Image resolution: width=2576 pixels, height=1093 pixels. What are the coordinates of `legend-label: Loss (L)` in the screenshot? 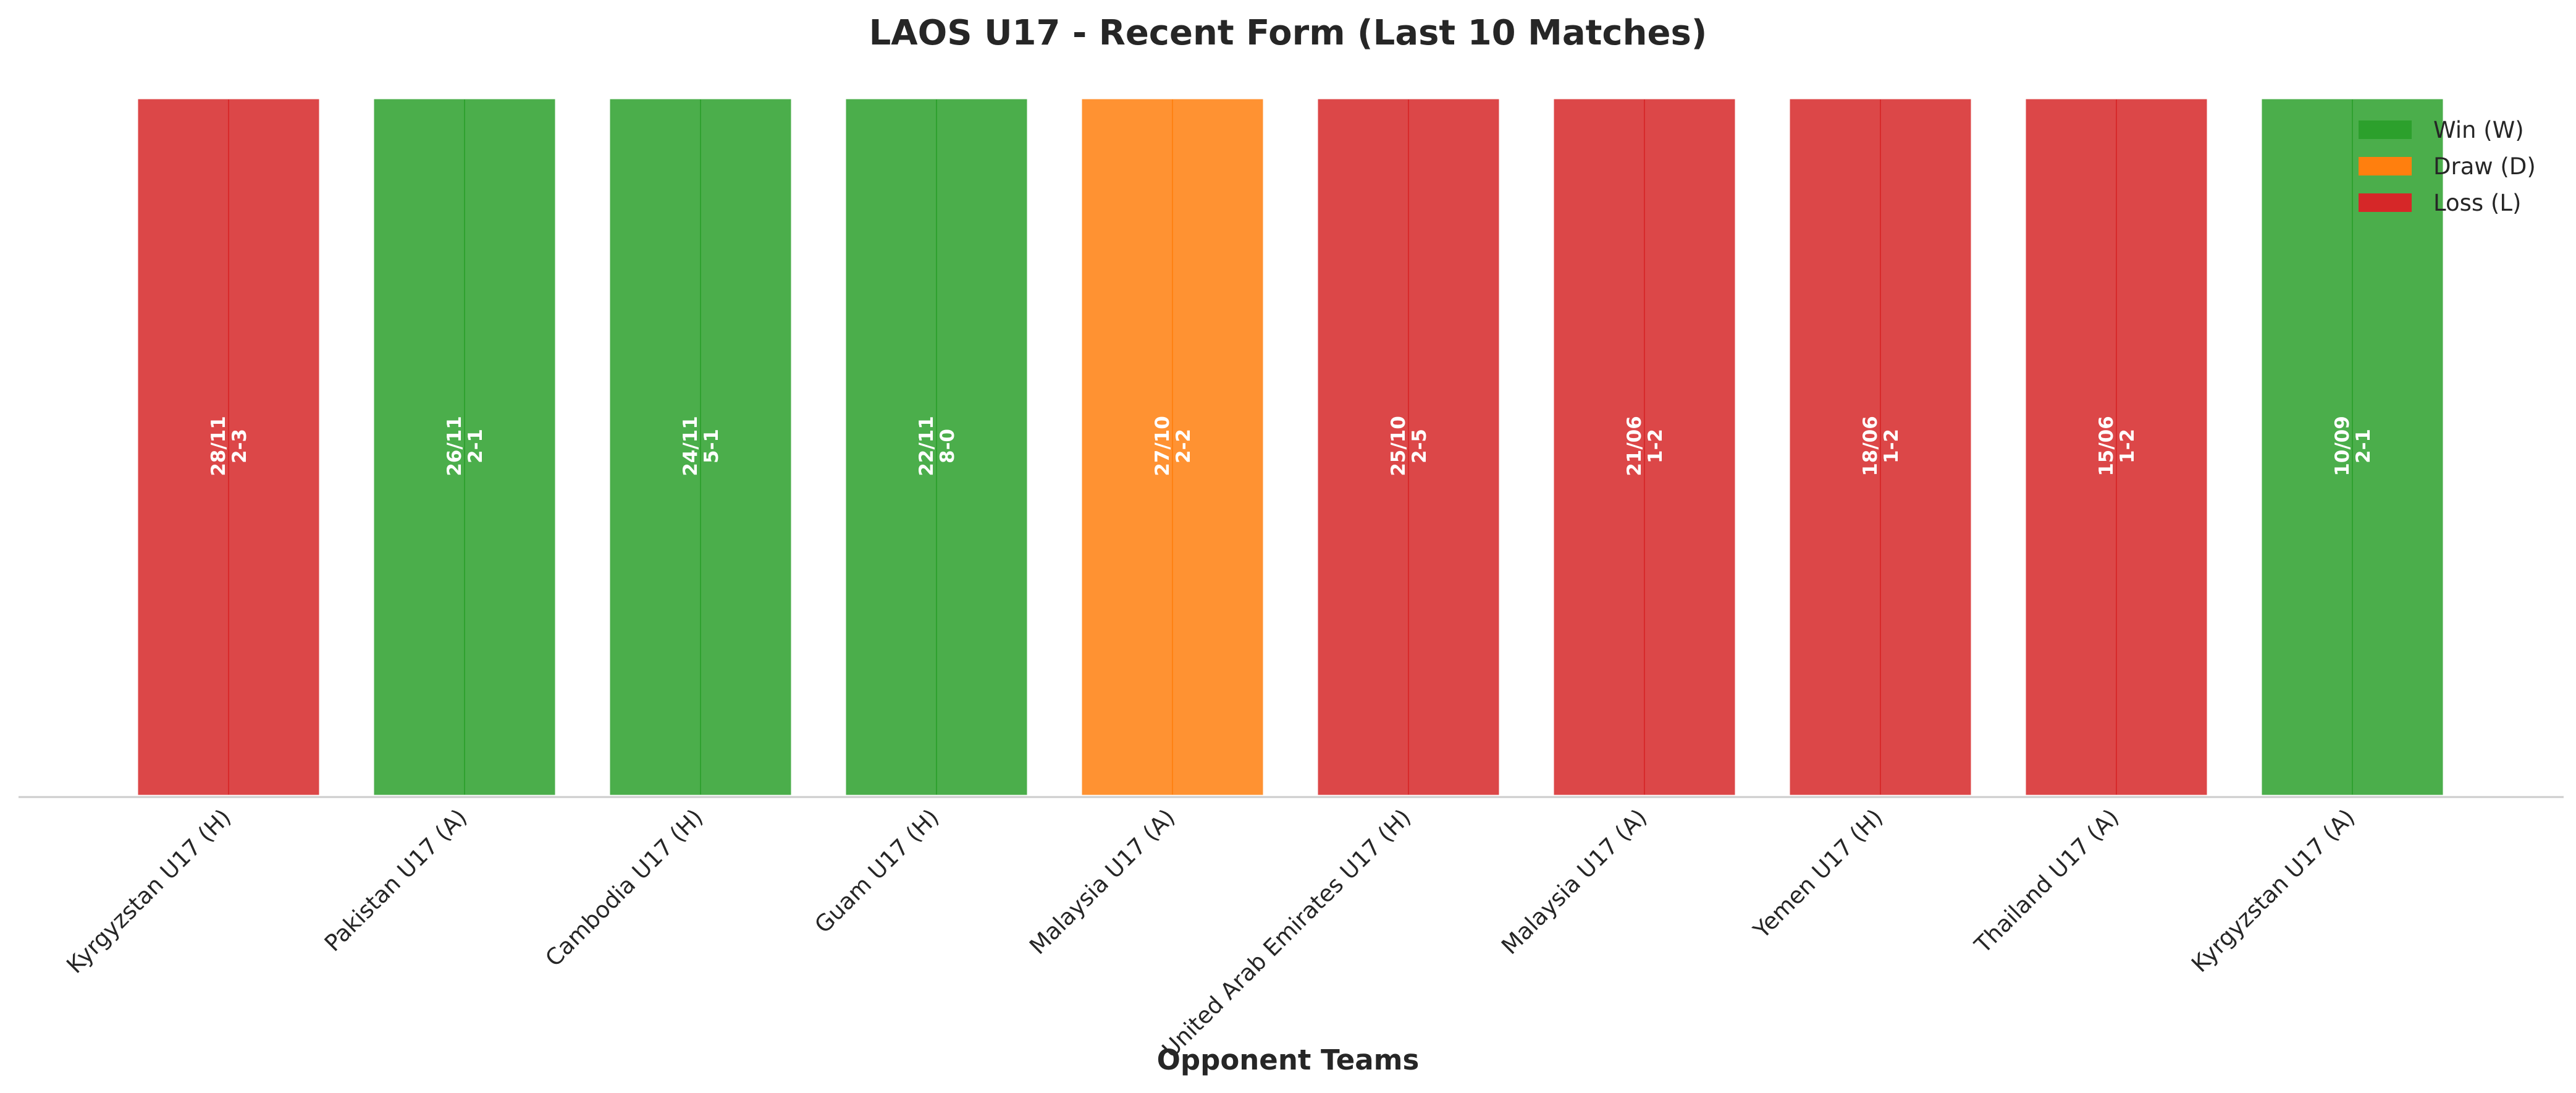 It's located at (2477, 203).